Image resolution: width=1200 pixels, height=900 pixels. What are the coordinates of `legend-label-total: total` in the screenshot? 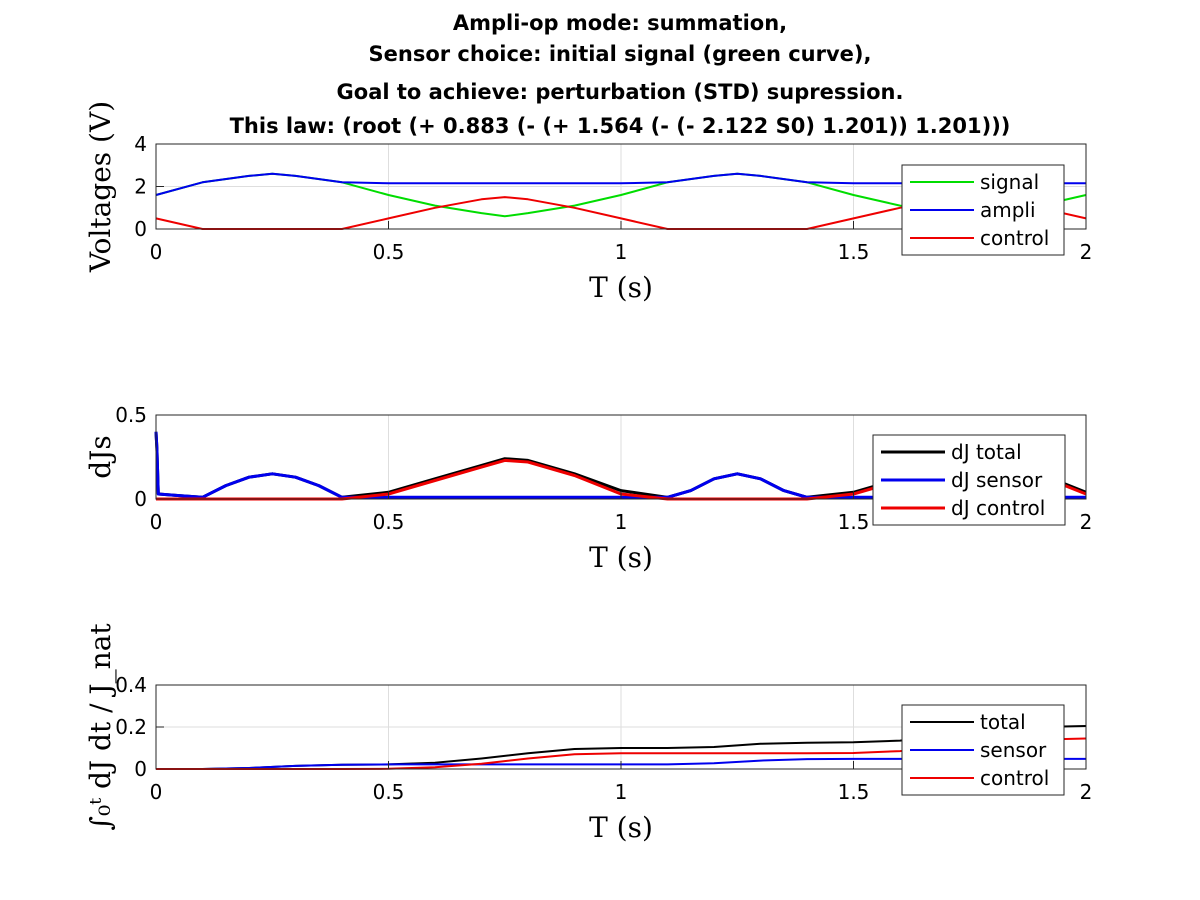 It's located at (1003, 722).